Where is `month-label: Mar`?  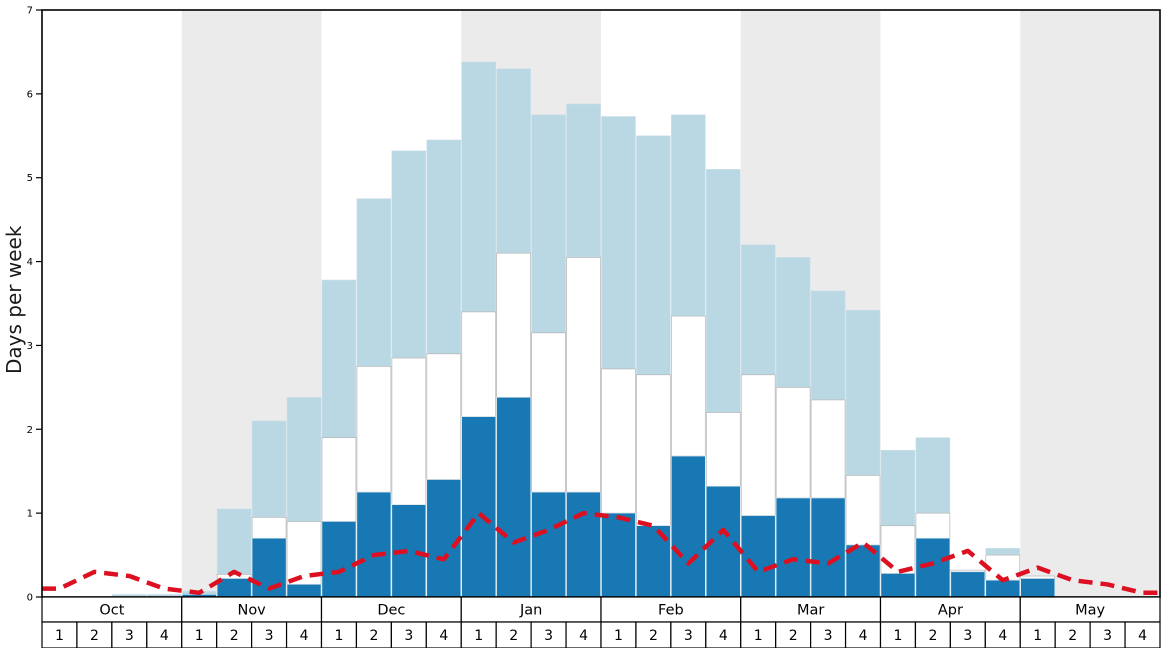 month-label: Mar is located at coordinates (810, 611).